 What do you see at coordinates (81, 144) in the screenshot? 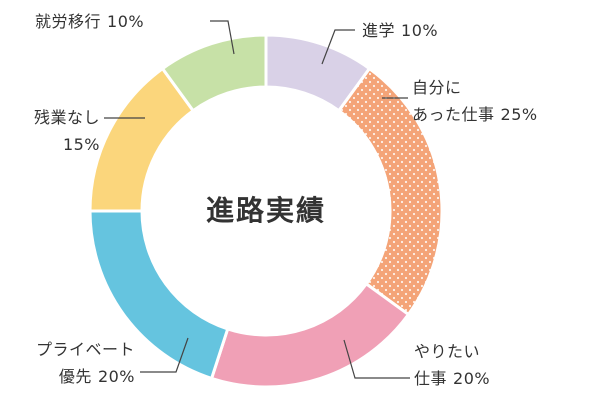
I see `value-label: 15%` at bounding box center [81, 144].